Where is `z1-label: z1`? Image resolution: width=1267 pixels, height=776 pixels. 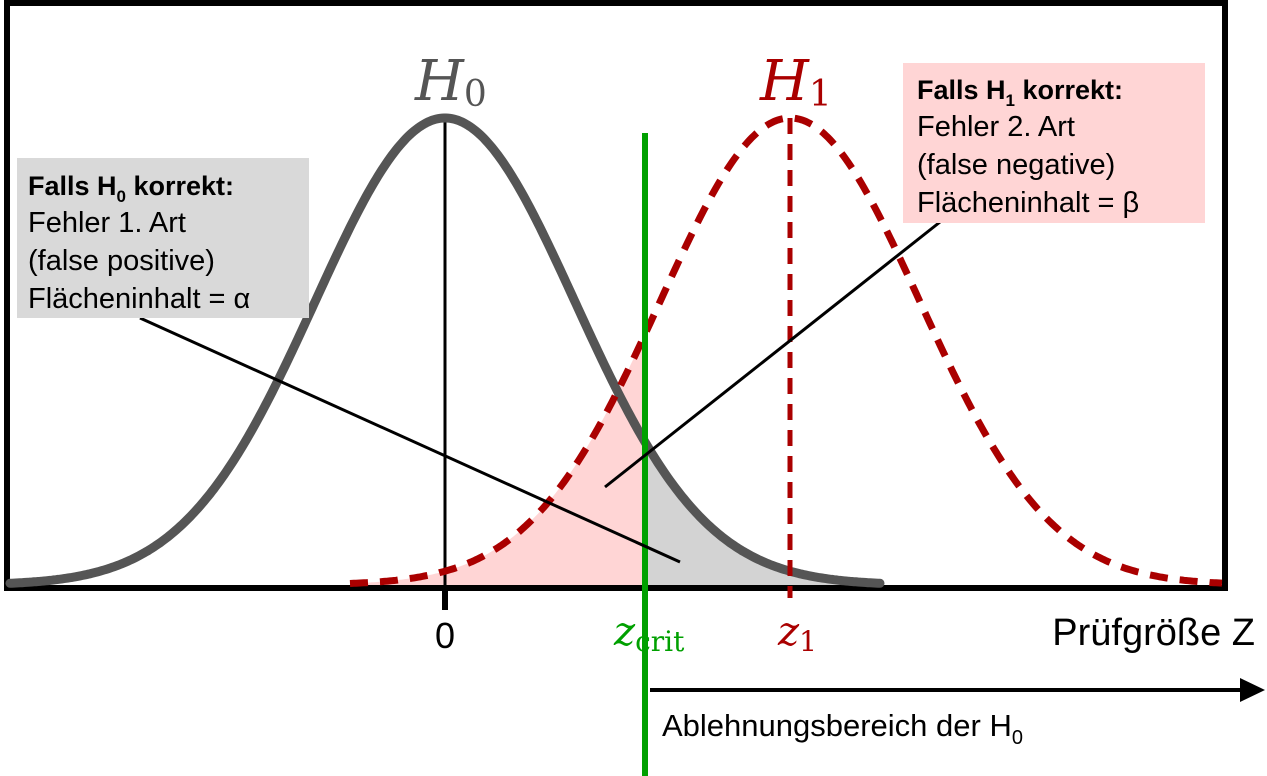
z1-label: z1 is located at coordinates (797, 633).